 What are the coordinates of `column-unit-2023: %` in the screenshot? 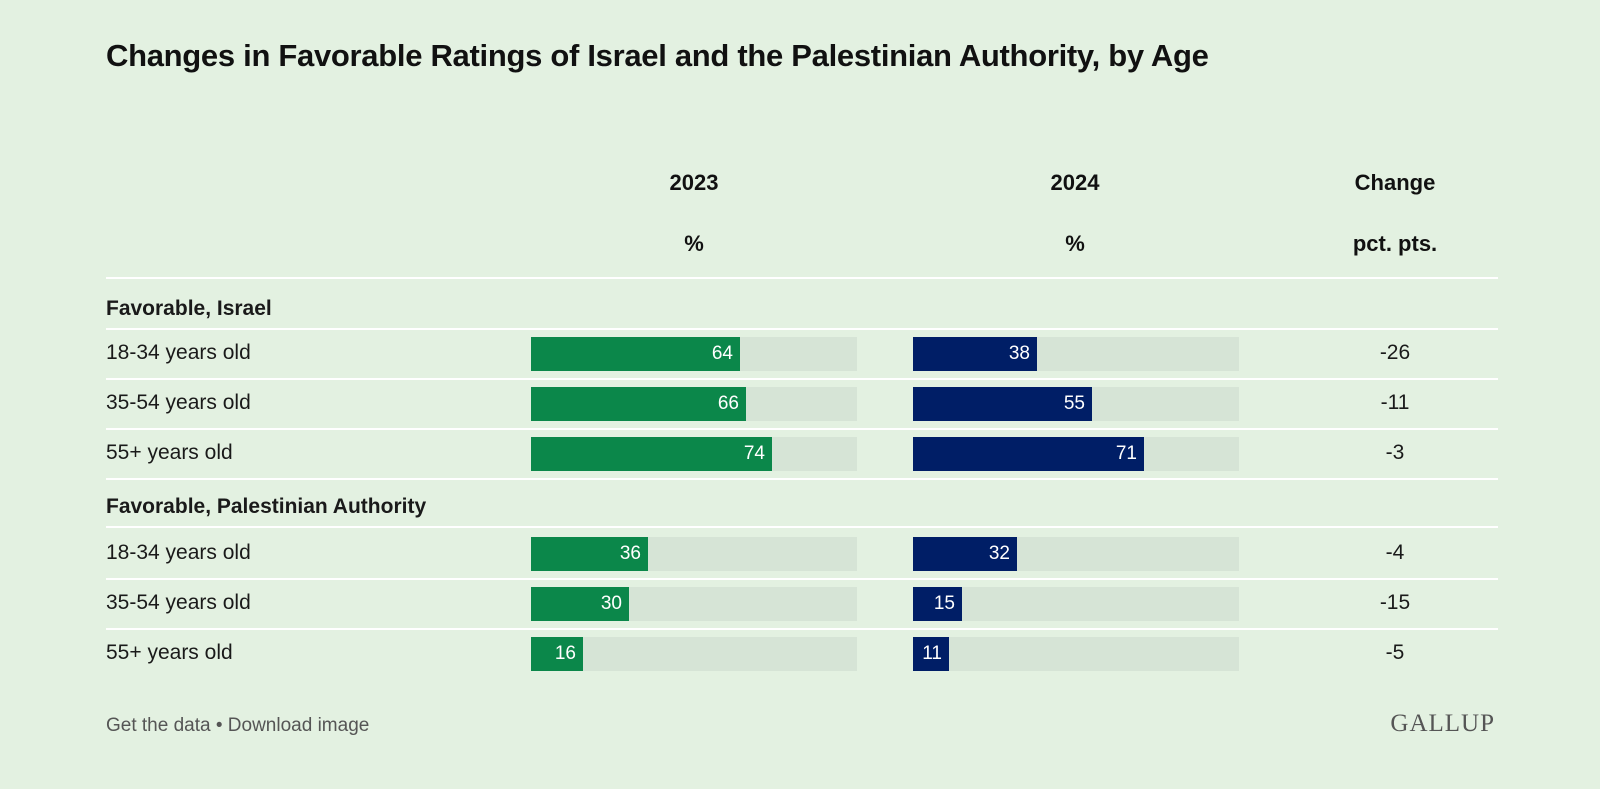 It's located at (694, 243).